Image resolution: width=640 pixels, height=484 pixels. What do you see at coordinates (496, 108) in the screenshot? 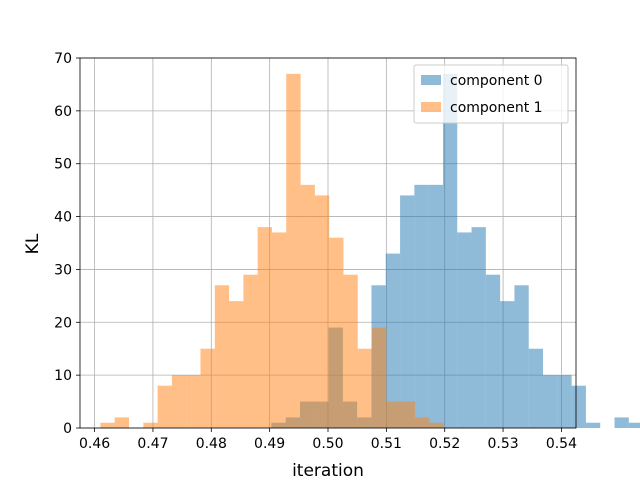
I see `legend-label: component 1` at bounding box center [496, 108].